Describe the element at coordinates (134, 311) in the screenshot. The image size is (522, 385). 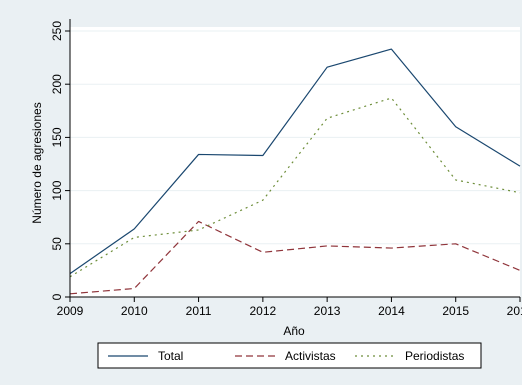
I see `x-tick-label: 2010` at that location.